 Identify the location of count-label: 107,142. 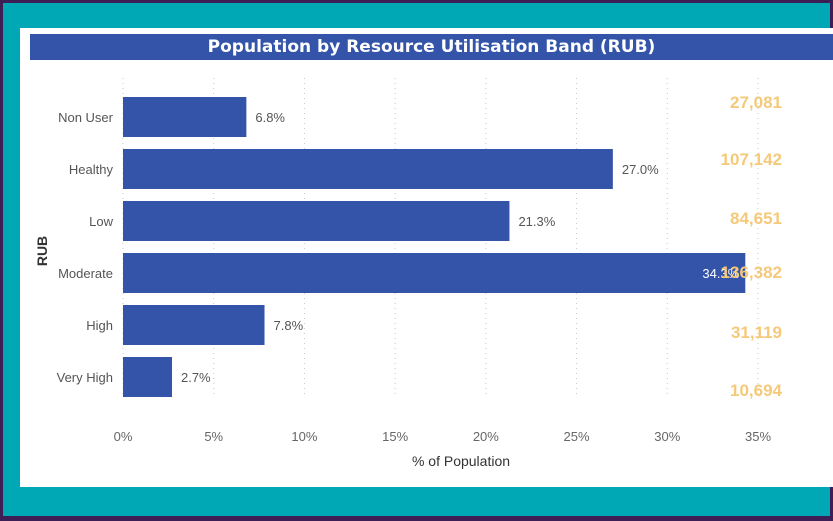
(751, 159).